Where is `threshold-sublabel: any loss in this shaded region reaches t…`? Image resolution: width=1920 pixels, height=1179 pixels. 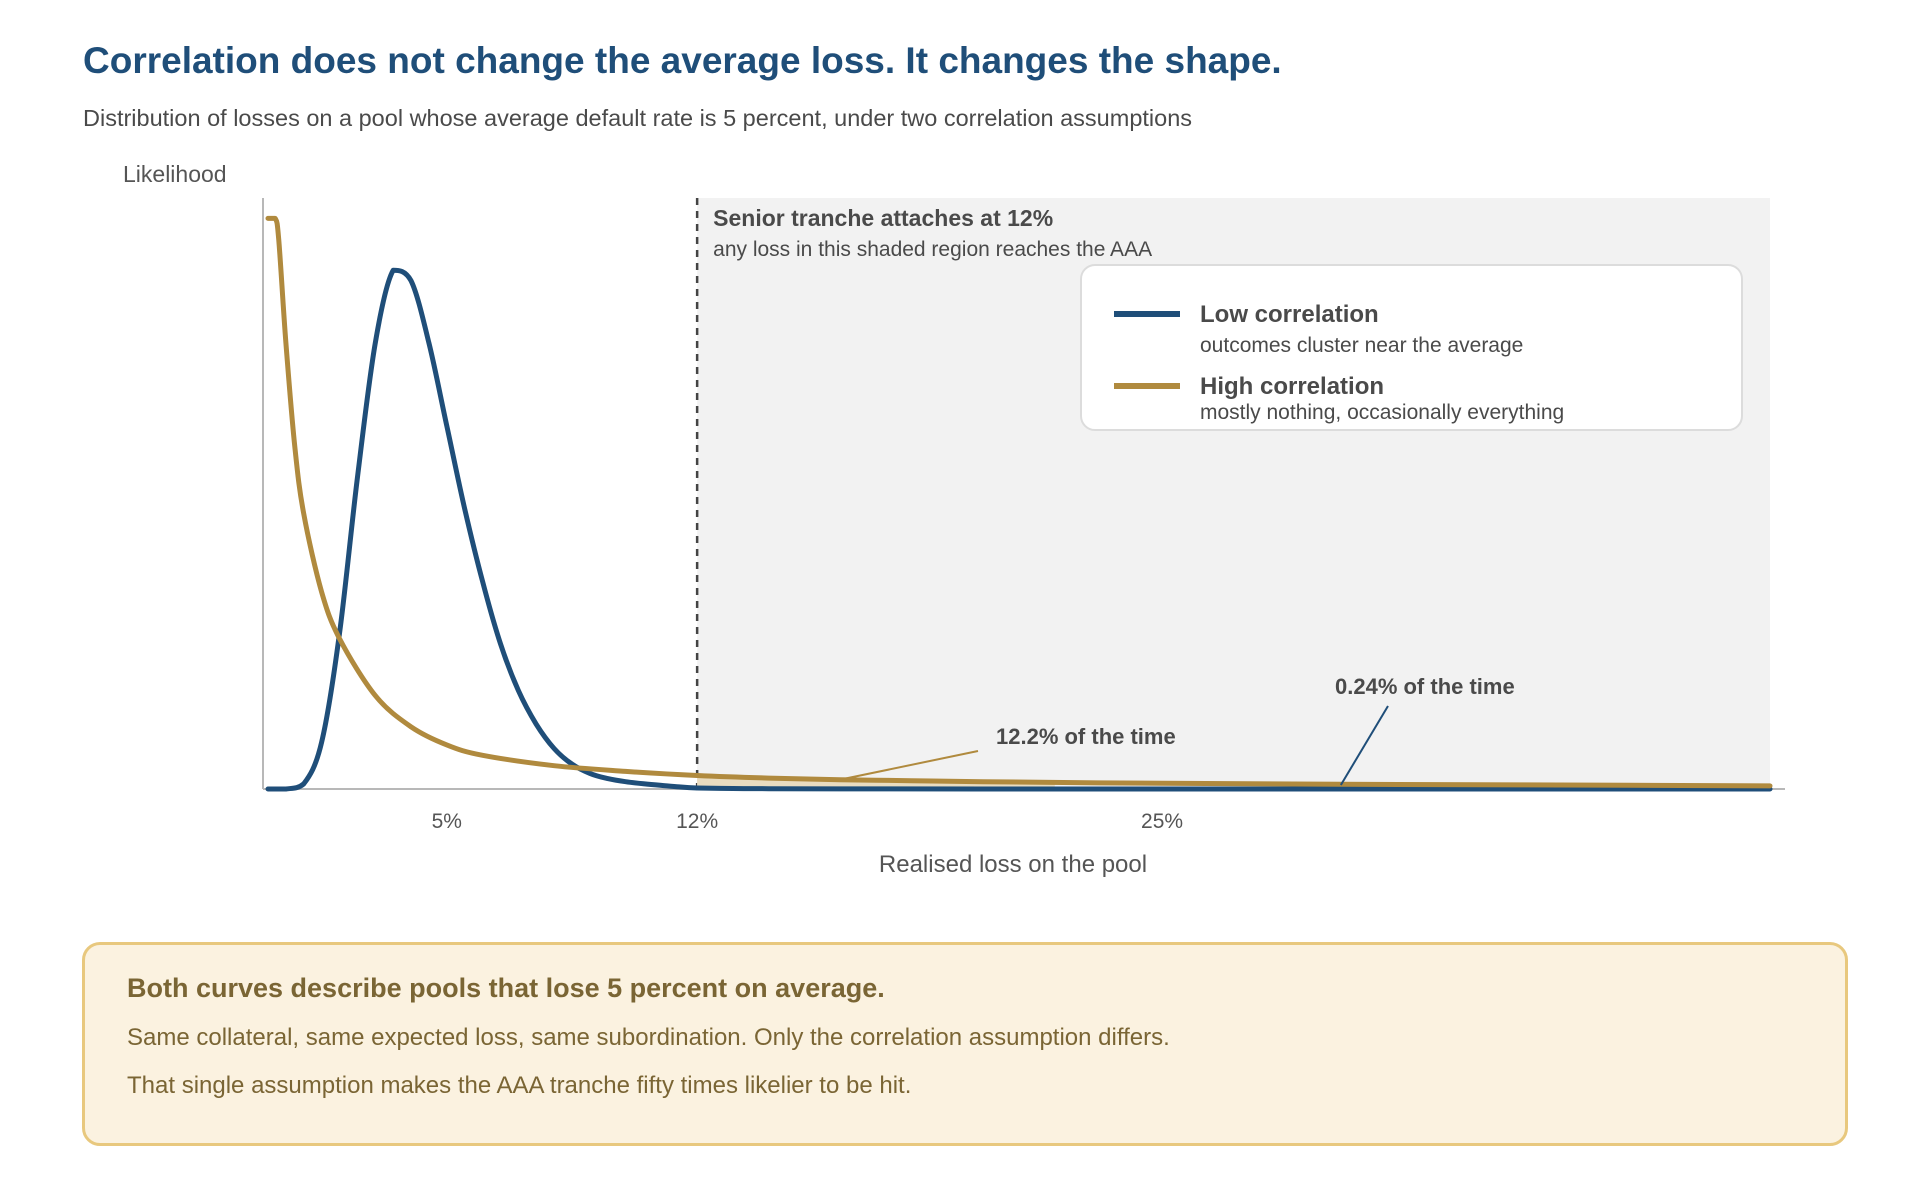 threshold-sublabel: any loss in this shaded region reaches t… is located at coordinates (932, 249).